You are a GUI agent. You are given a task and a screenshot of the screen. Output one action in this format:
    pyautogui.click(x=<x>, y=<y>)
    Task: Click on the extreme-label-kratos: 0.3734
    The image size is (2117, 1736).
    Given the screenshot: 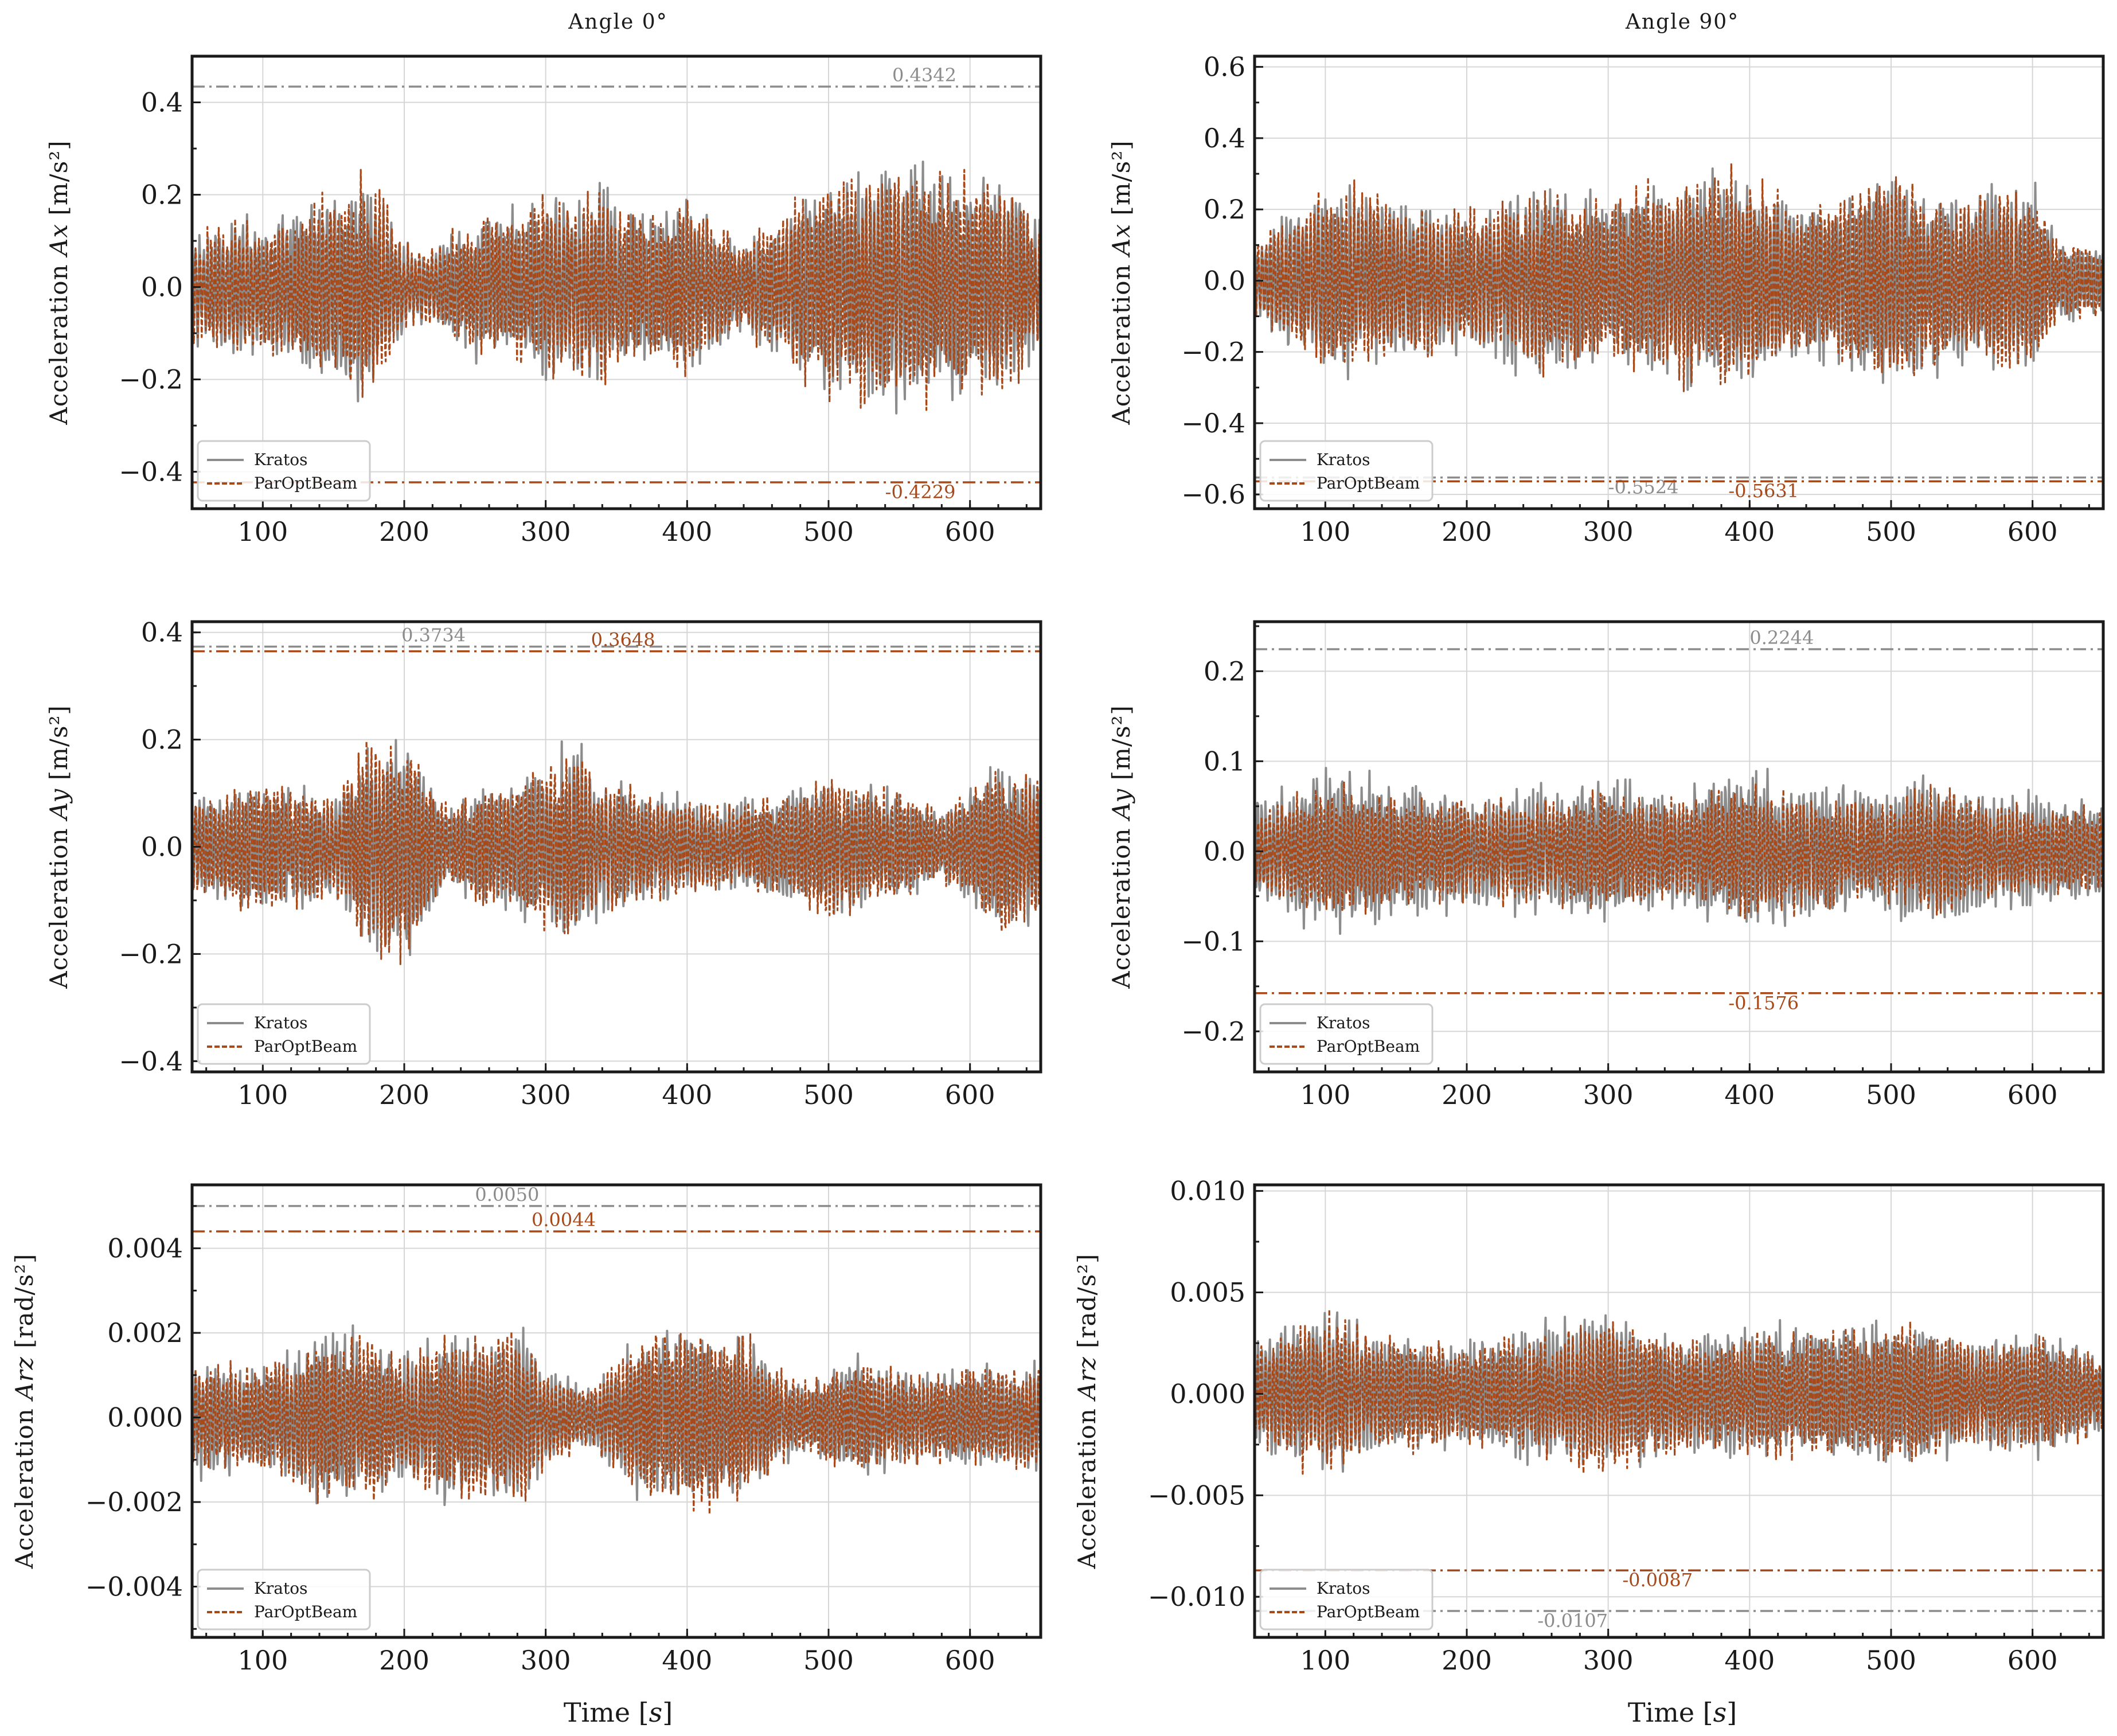 What is the action you would take?
    pyautogui.click(x=433, y=635)
    